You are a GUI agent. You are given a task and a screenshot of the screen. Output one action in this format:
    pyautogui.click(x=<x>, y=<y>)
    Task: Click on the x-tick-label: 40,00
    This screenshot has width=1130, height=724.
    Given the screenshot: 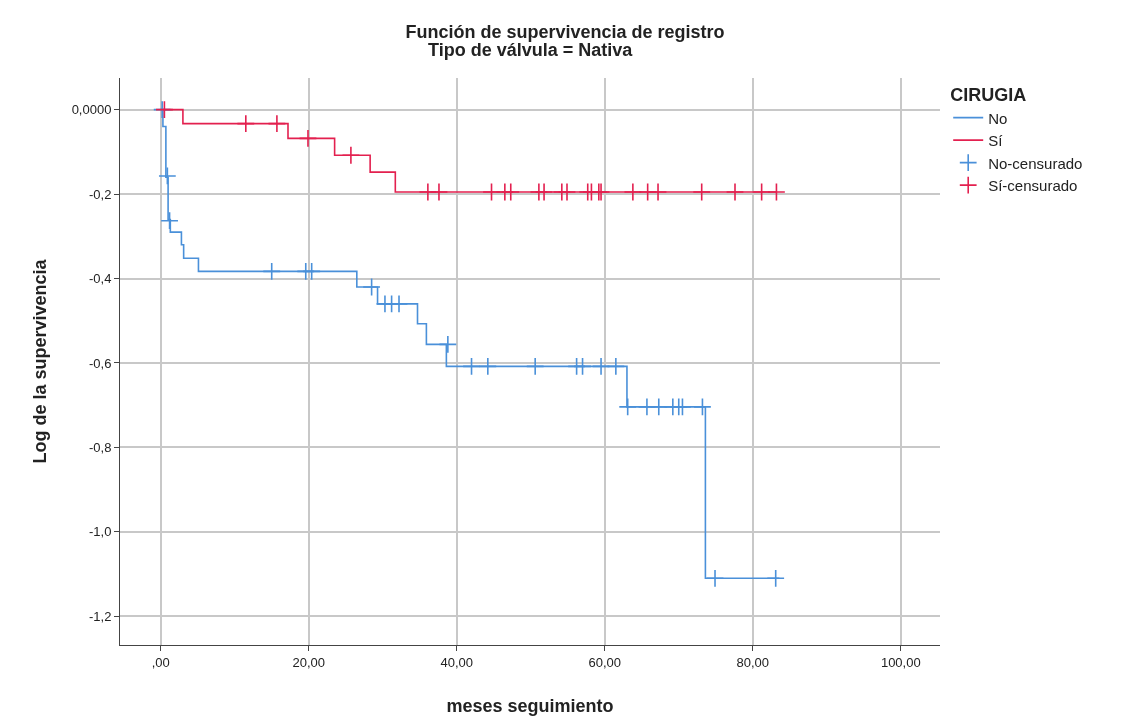 What is the action you would take?
    pyautogui.click(x=456, y=662)
    